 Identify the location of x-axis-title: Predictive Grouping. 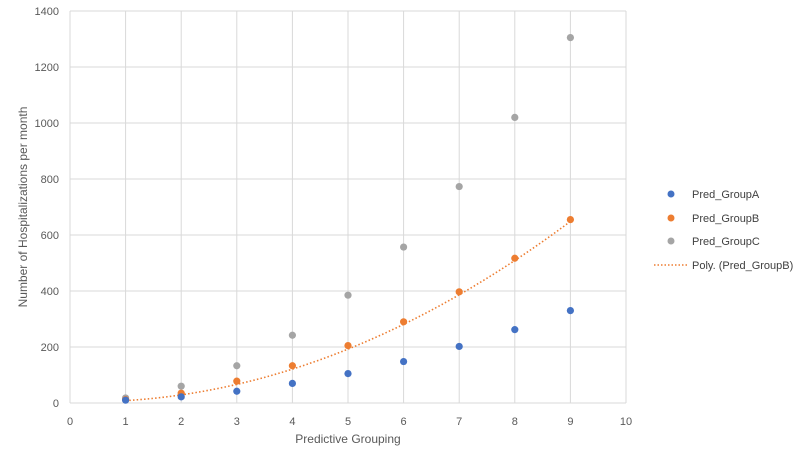
(347, 439).